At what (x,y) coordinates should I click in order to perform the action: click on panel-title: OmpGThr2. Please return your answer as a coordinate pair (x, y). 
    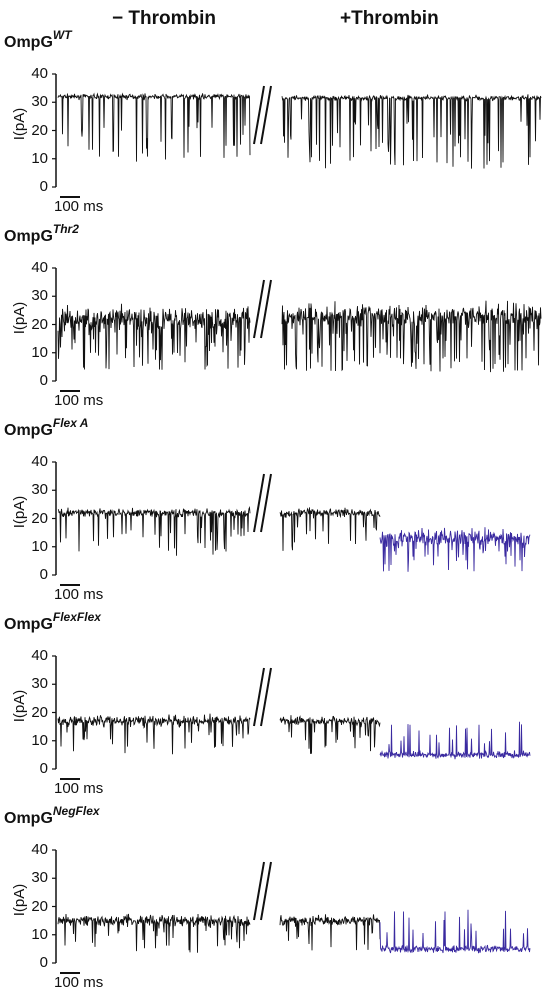
    Looking at the image, I should click on (41, 234).